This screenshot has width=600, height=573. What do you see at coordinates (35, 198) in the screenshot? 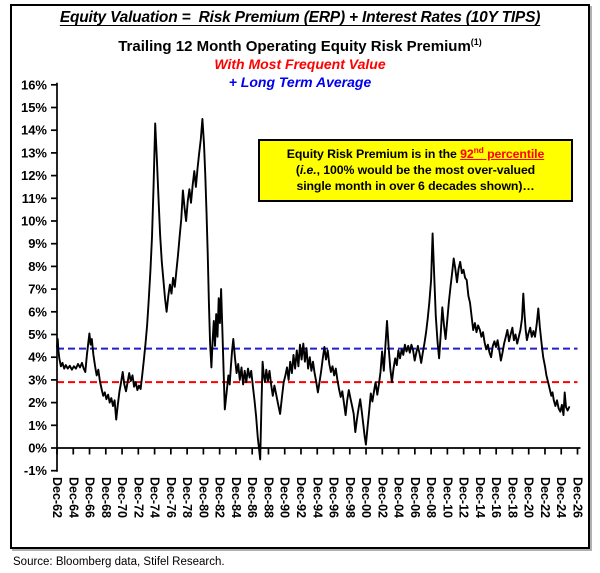
I see `svg-text: 11%` at bounding box center [35, 198].